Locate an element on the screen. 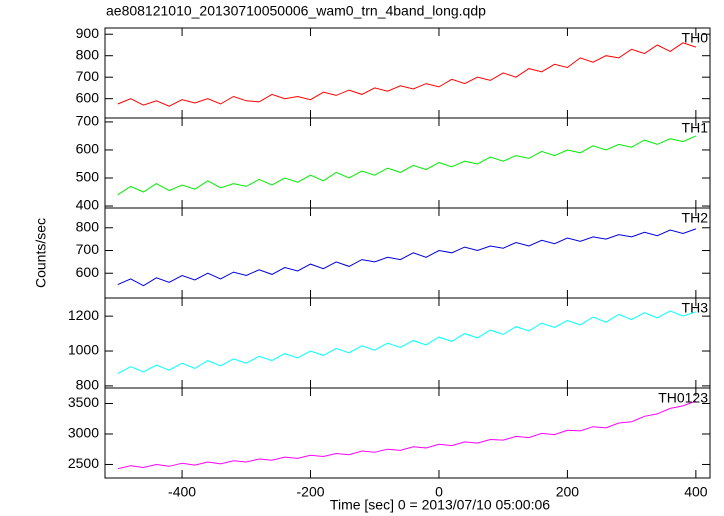  y-tick-label: 500 is located at coordinates (88, 177).